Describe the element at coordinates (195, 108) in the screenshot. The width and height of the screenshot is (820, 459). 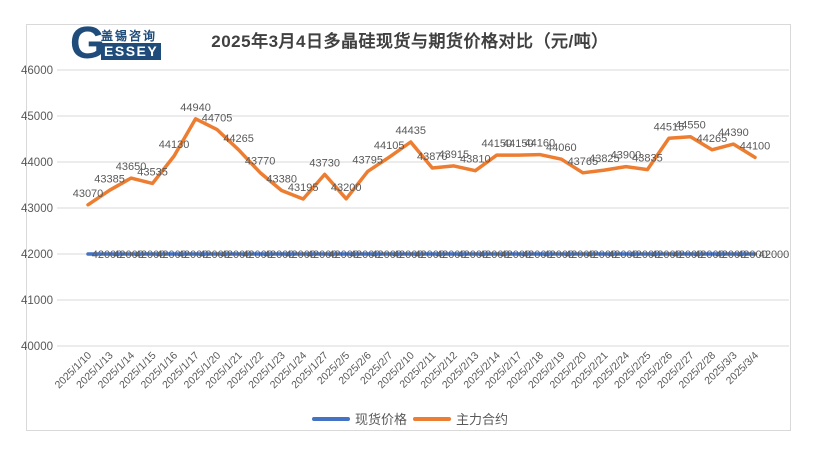
I see `svg-text: 44940` at that location.